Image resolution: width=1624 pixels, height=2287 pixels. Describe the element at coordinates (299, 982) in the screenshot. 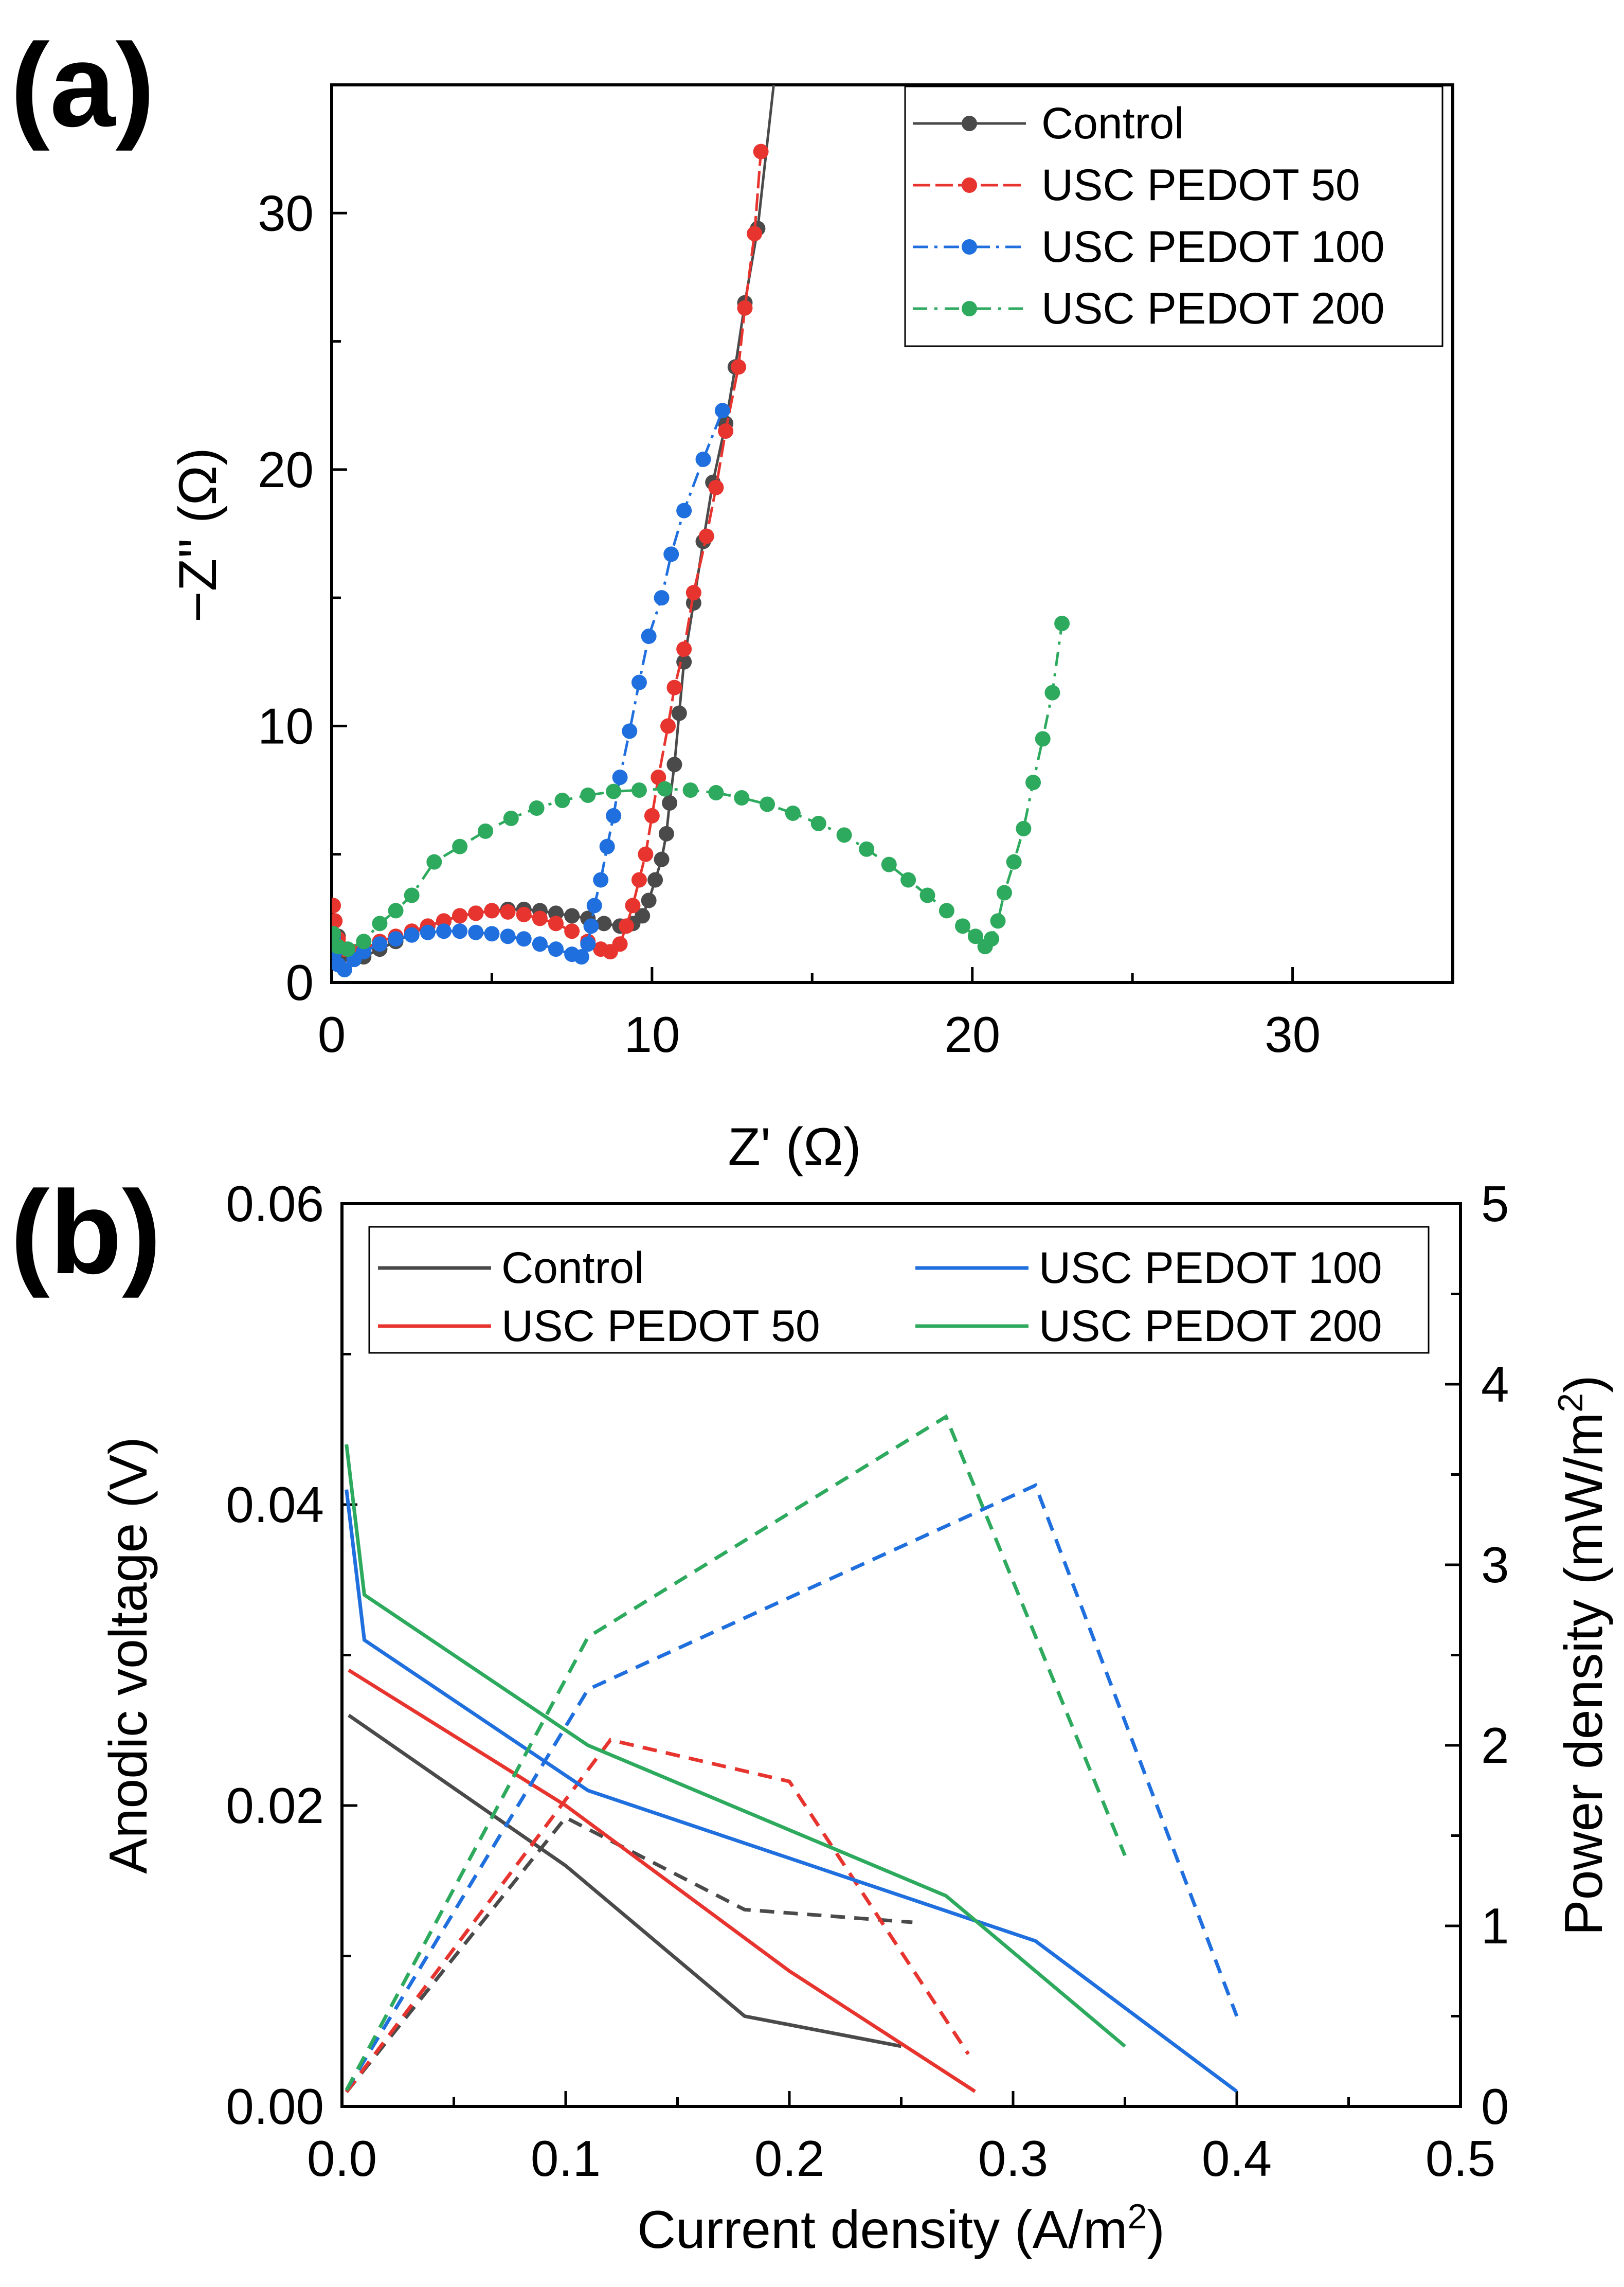

I see `plot-a-y-tick-label: 0` at that location.